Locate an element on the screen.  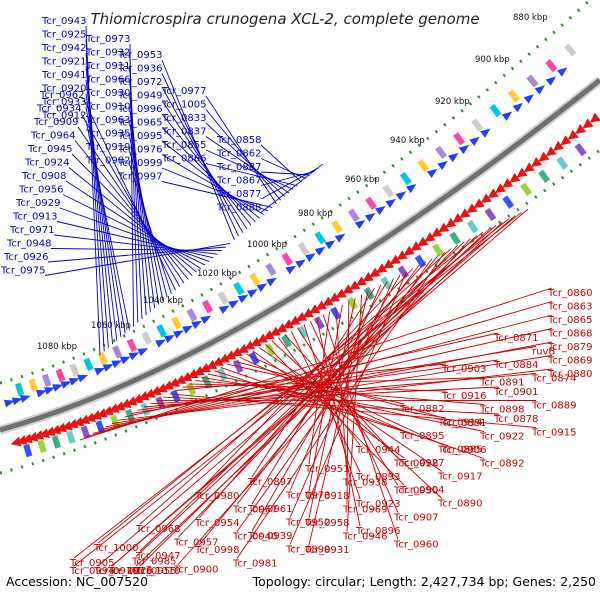
gene-label: Tcr_0879 is located at coordinates (569, 347).